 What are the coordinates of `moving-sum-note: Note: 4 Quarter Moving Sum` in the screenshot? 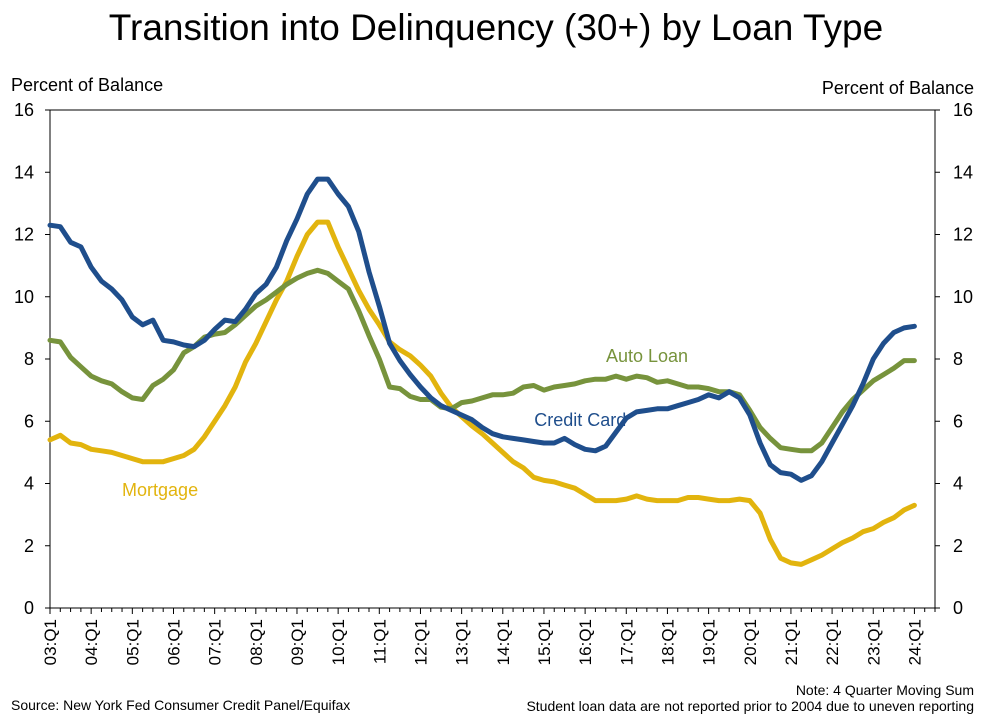 It's located at (884, 690).